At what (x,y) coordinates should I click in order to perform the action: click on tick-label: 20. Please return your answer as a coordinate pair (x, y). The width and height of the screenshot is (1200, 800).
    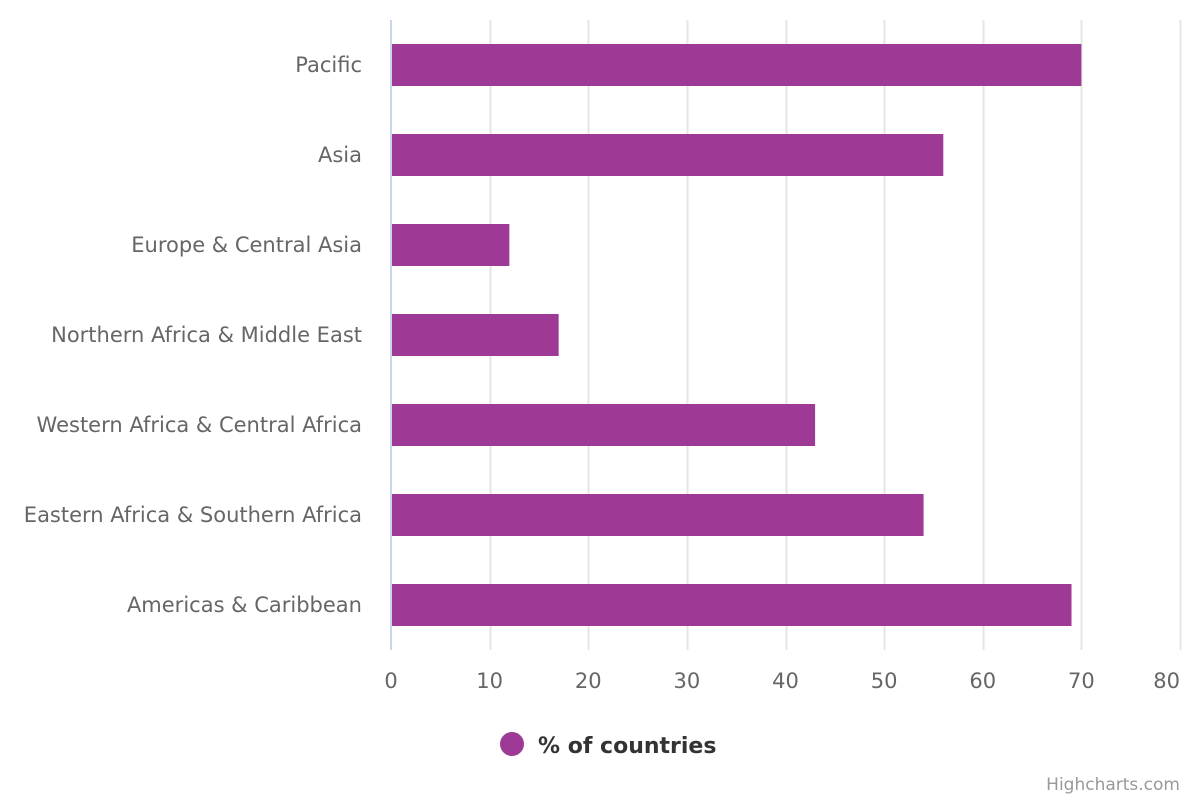
    Looking at the image, I should click on (588, 681).